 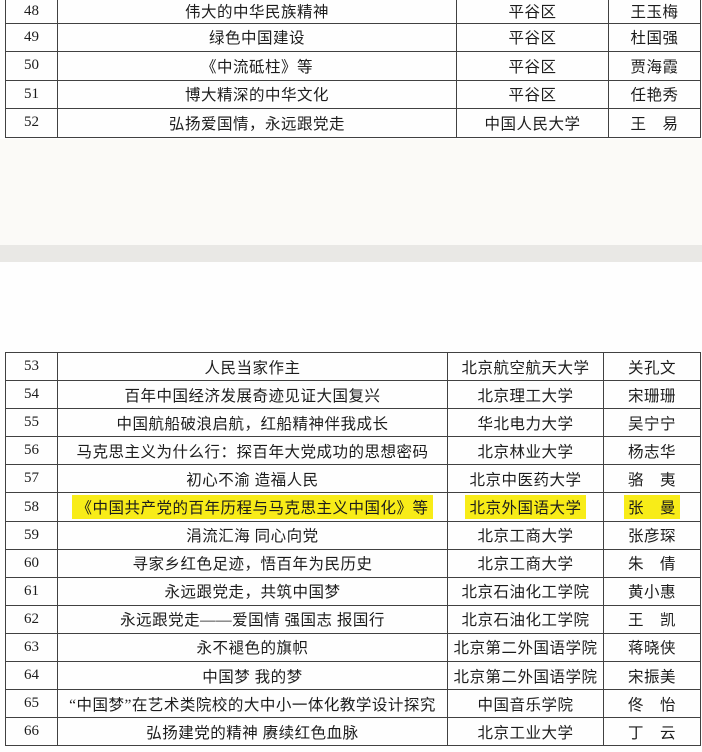 I want to click on cell-name: 王 凯, so click(x=652, y=619).